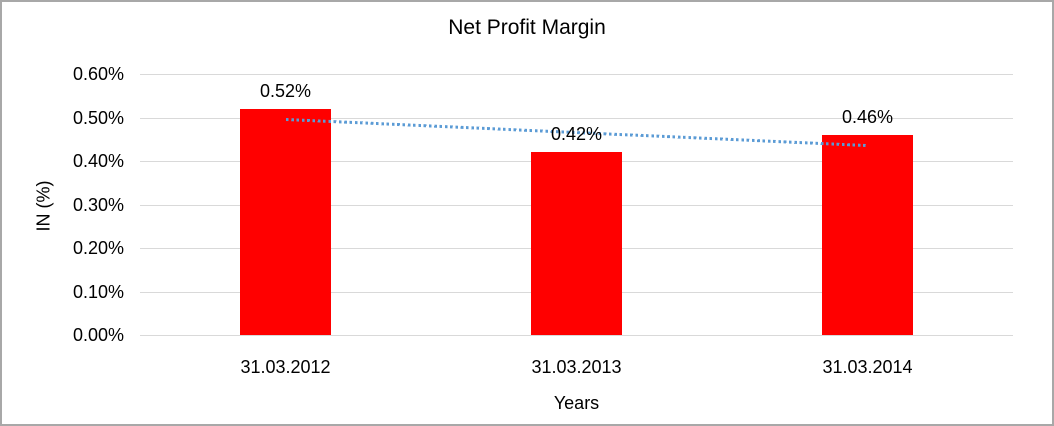  What do you see at coordinates (98, 248) in the screenshot?
I see `y-tick-label: 0.20%` at bounding box center [98, 248].